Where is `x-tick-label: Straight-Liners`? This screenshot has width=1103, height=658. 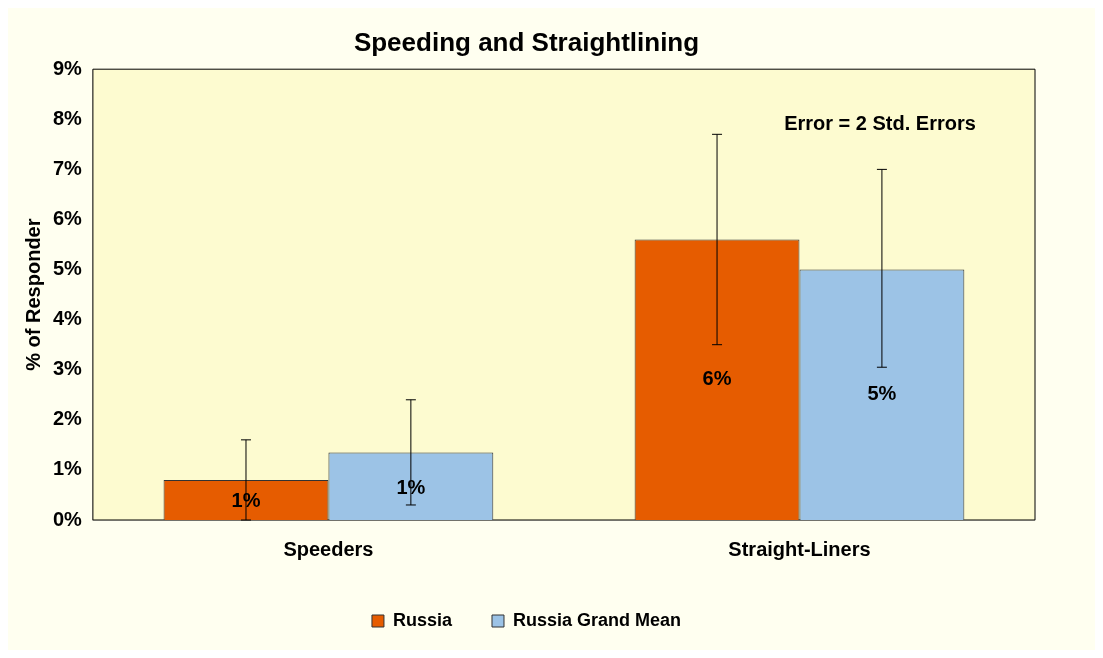
x-tick-label: Straight-Liners is located at coordinates (799, 548).